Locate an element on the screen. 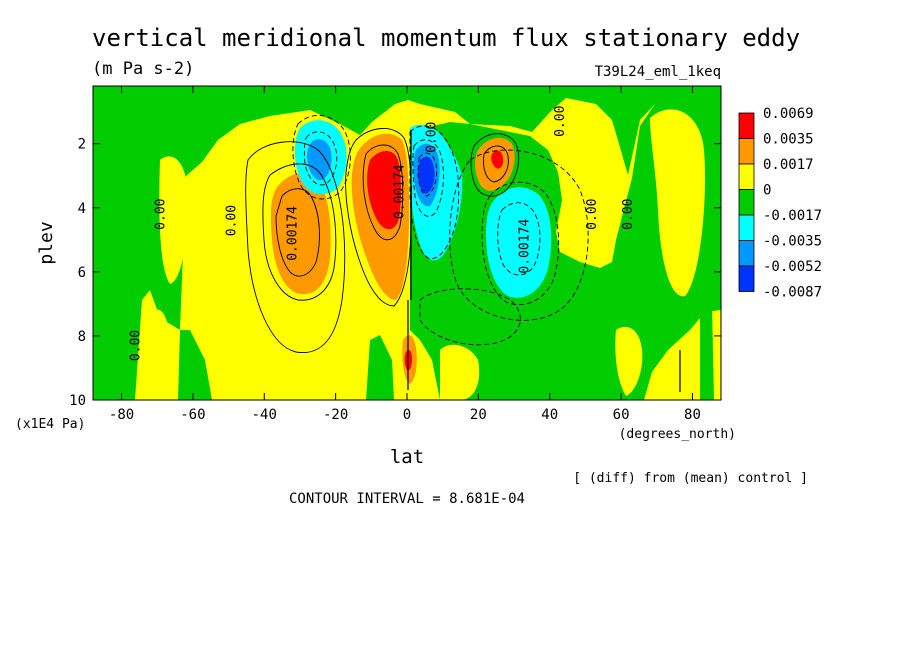 Image resolution: width=904 pixels, height=654 pixels. dashed-contours is located at coordinates (440, 230).